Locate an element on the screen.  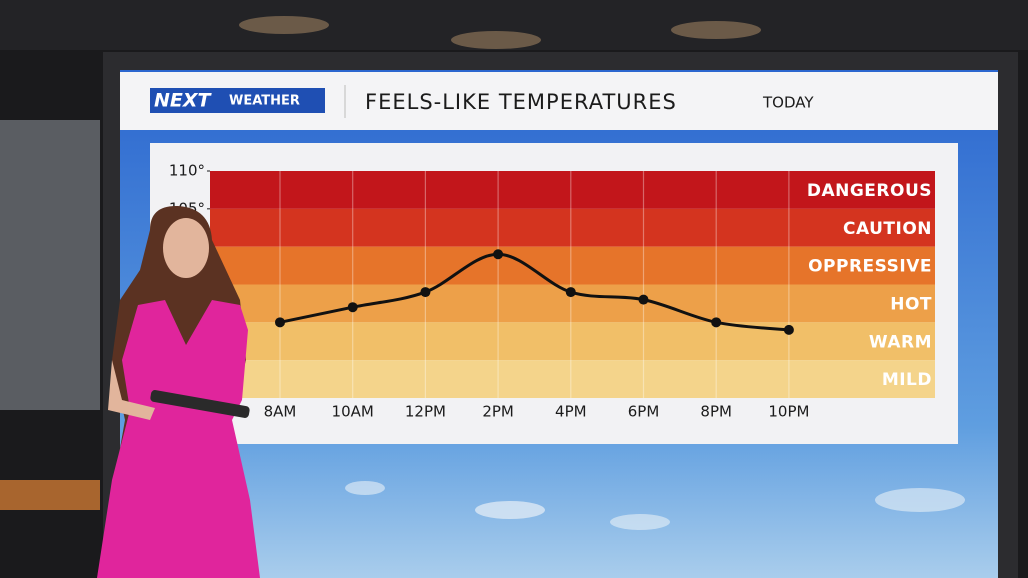
x-tick-label: 2PM is located at coordinates (498, 412).